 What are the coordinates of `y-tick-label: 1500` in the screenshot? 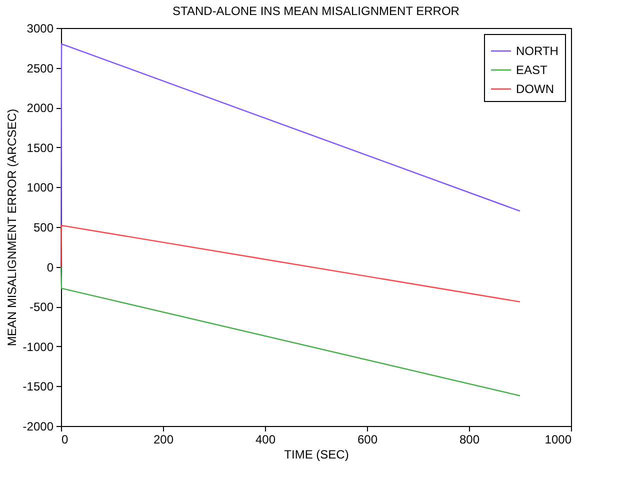 It's located at (40, 147).